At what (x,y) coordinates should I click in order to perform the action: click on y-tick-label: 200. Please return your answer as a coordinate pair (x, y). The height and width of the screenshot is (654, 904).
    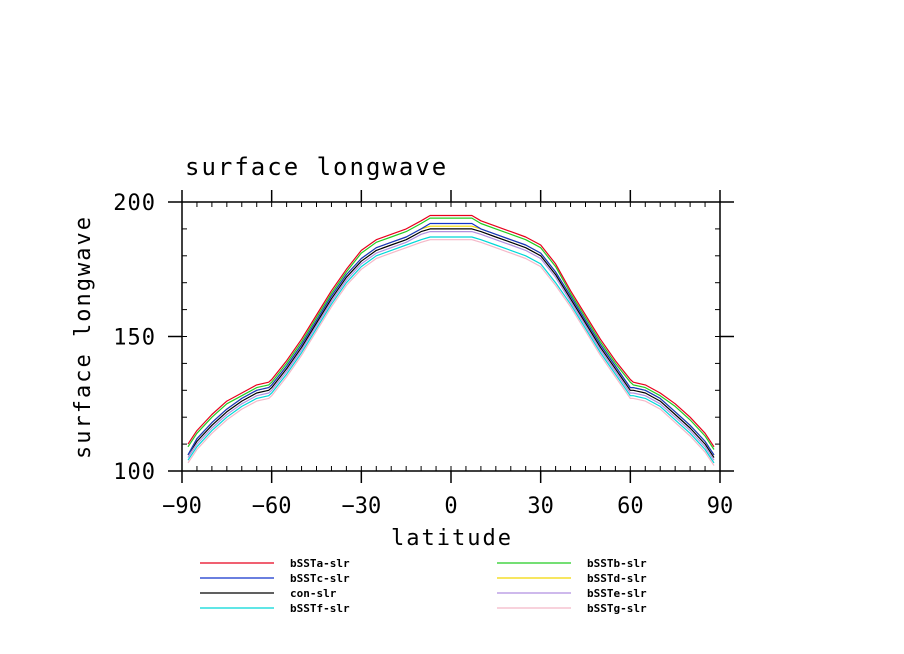
    Looking at the image, I should click on (134, 203).